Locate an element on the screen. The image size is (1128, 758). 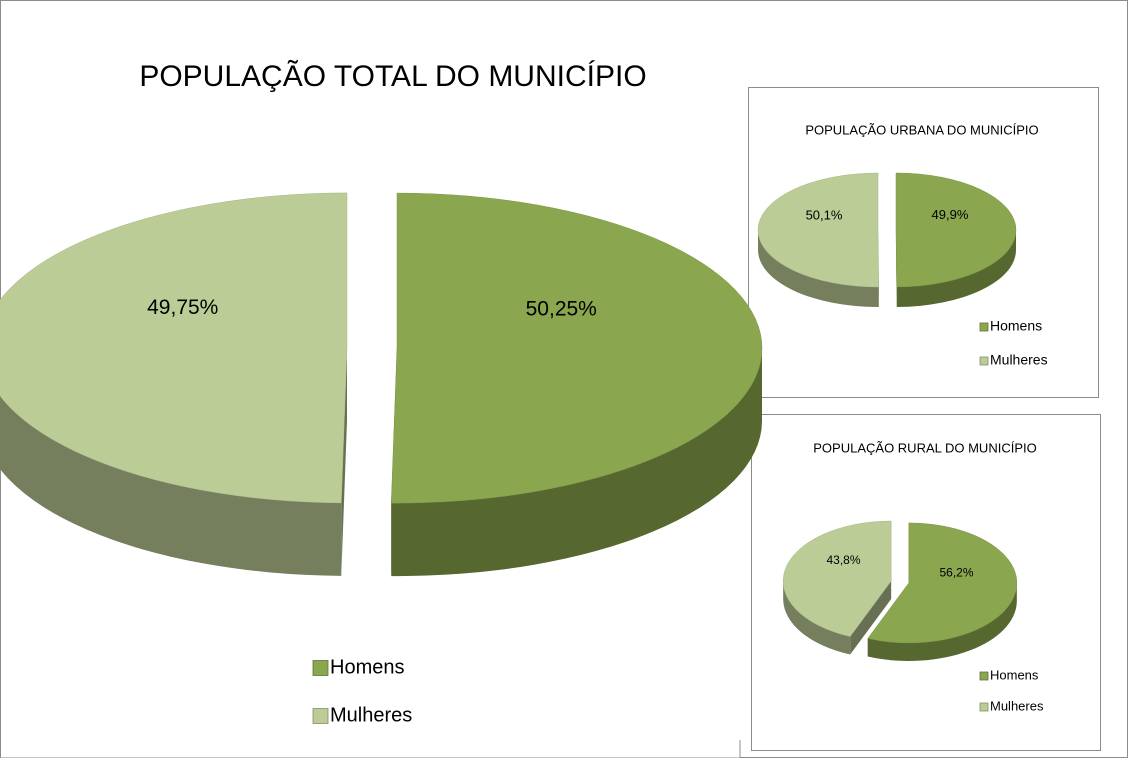
data-label: 50,25% is located at coordinates (561, 308).